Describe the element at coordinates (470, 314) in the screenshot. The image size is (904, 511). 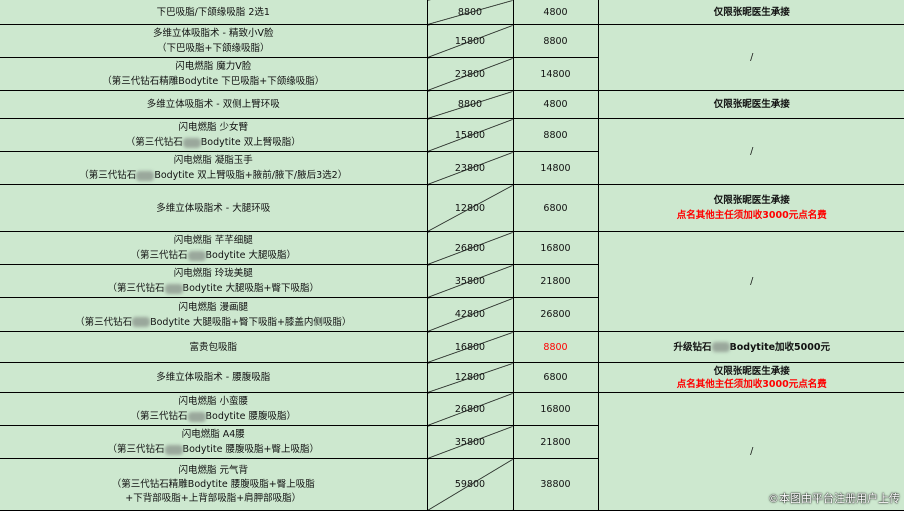
I see `original-price: 42800` at that location.